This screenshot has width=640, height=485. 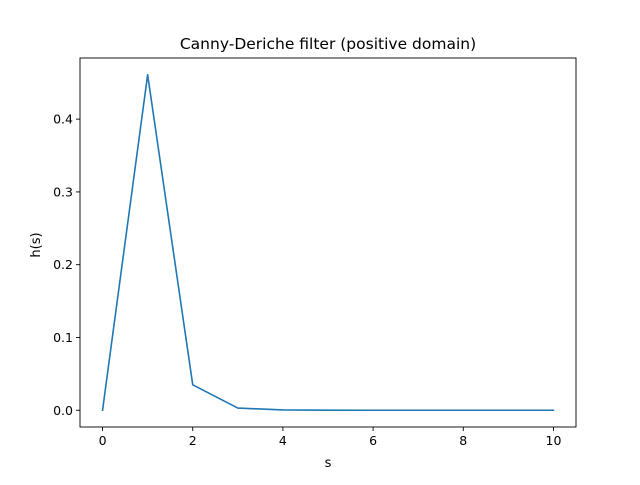 I want to click on y-axis-label: h(s), so click(x=36, y=244).